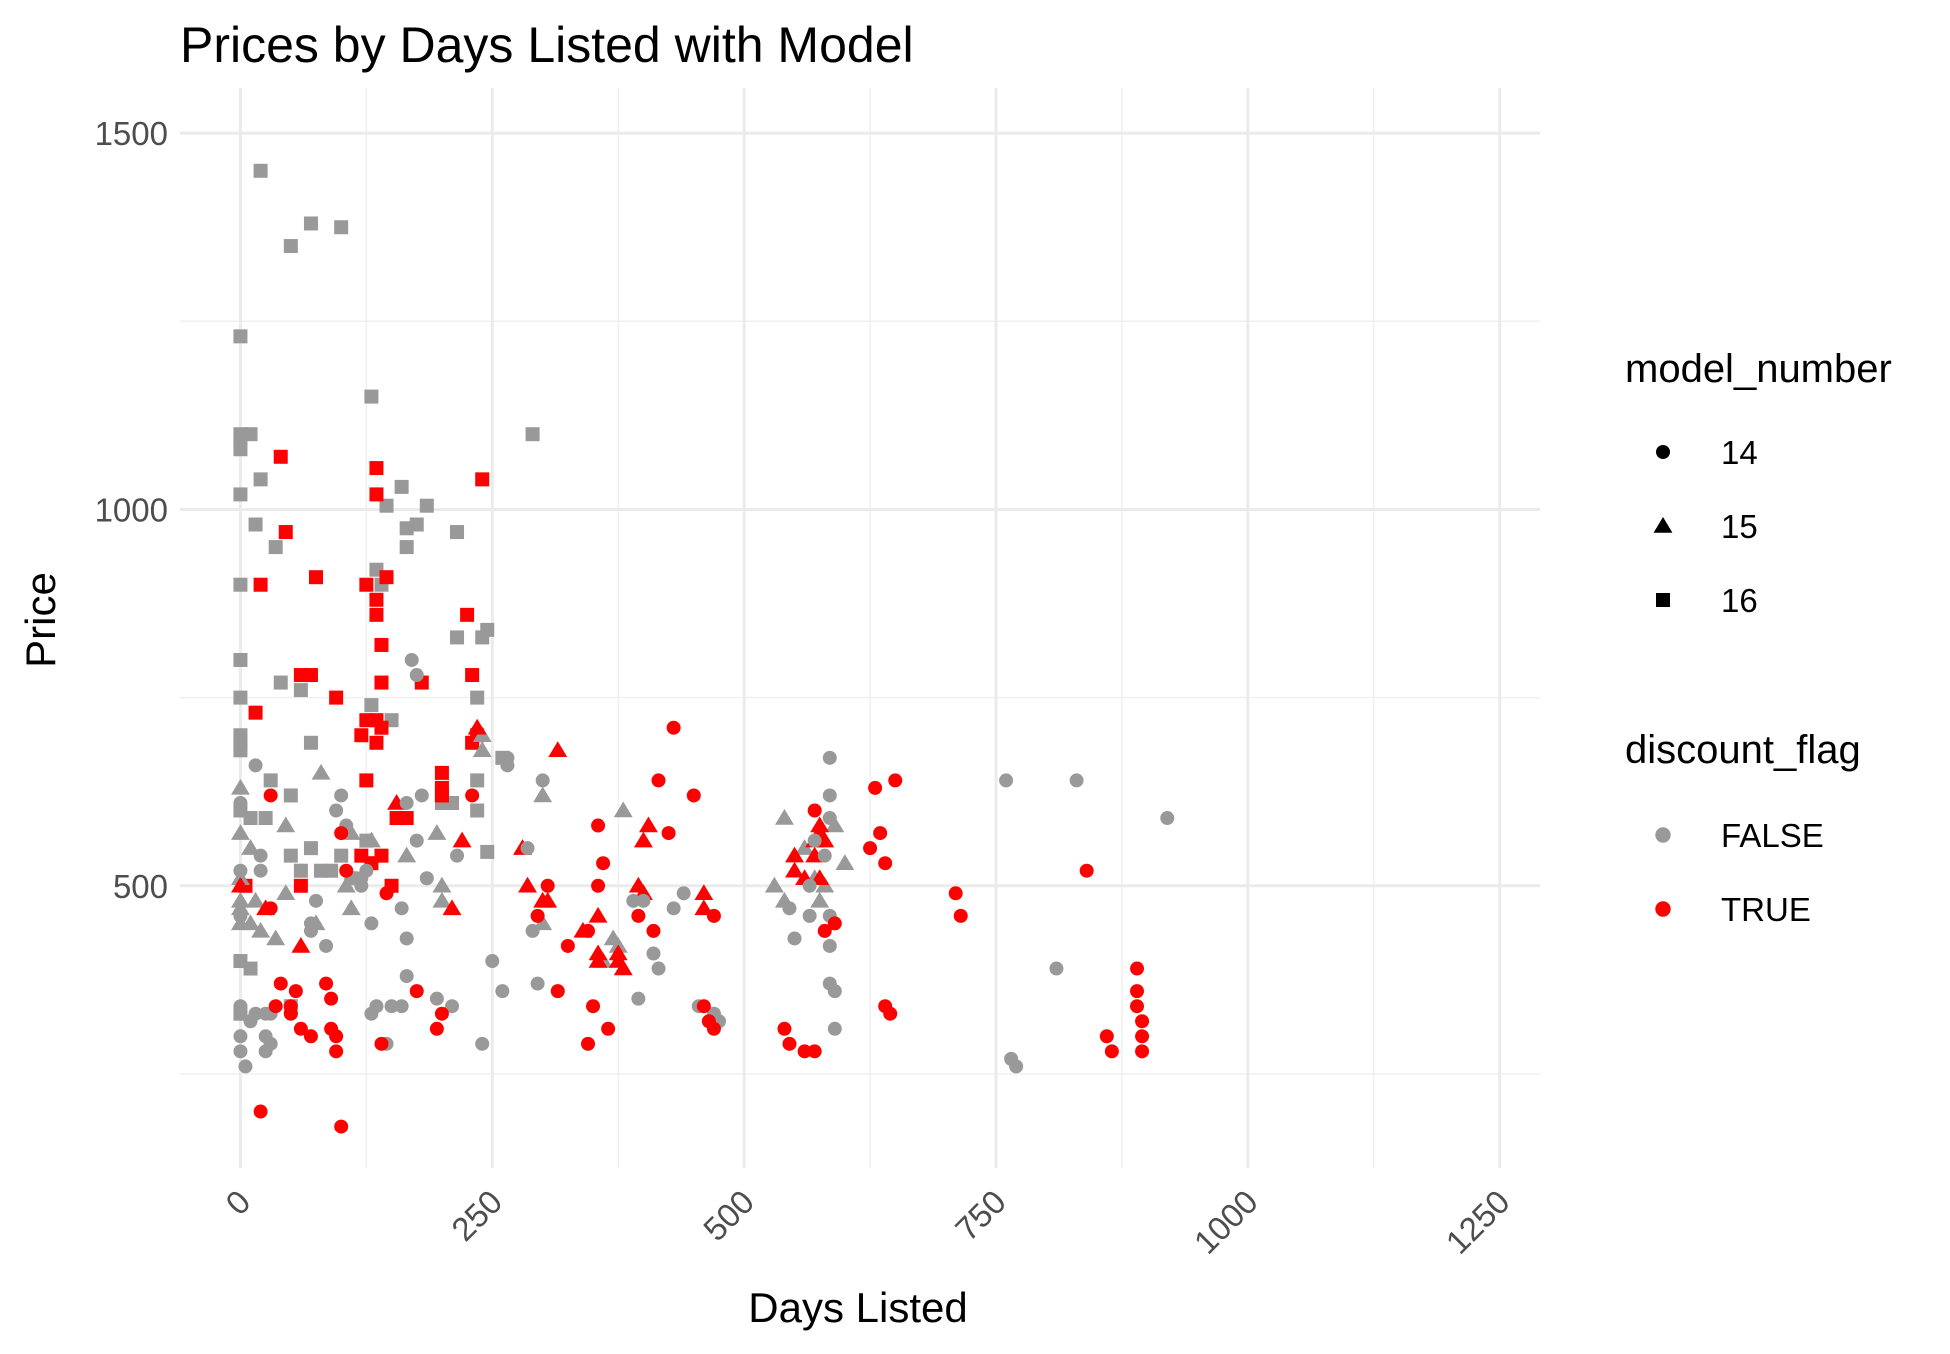 Image resolution: width=1950 pixels, height=1354 pixels. Describe the element at coordinates (1766, 909) in the screenshot. I see `legend-label: TRUE` at that location.